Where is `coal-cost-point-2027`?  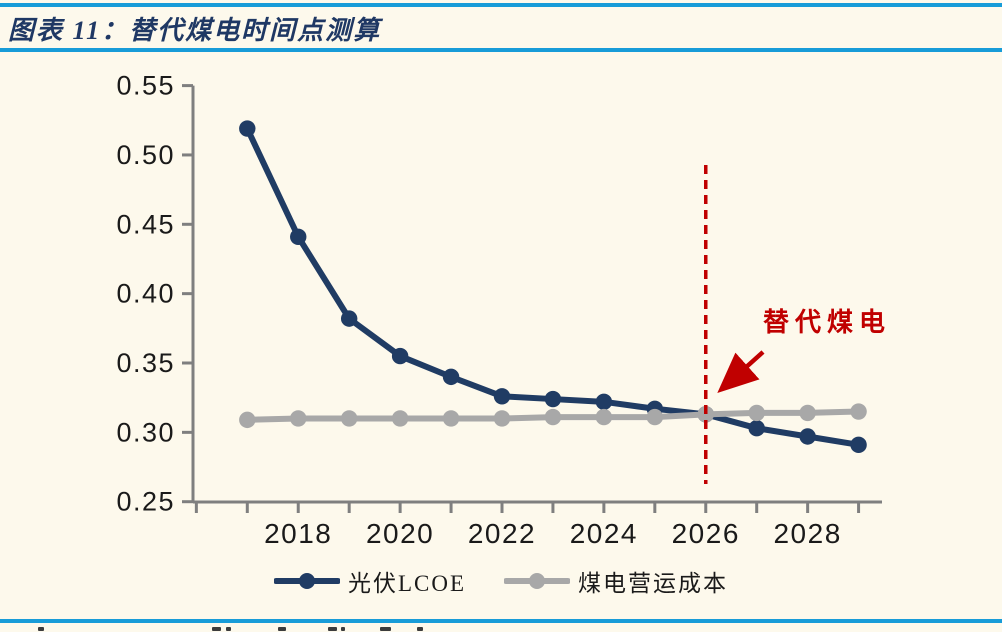
coal-cost-point-2027 is located at coordinates (756, 413).